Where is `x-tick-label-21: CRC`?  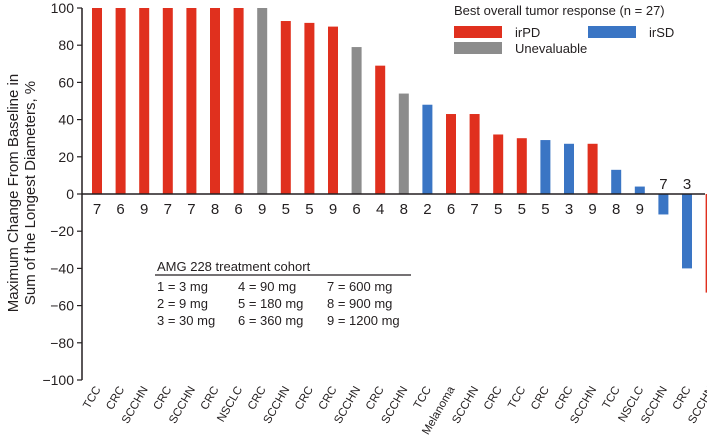
x-tick-label-21: CRC is located at coordinates (564, 399).